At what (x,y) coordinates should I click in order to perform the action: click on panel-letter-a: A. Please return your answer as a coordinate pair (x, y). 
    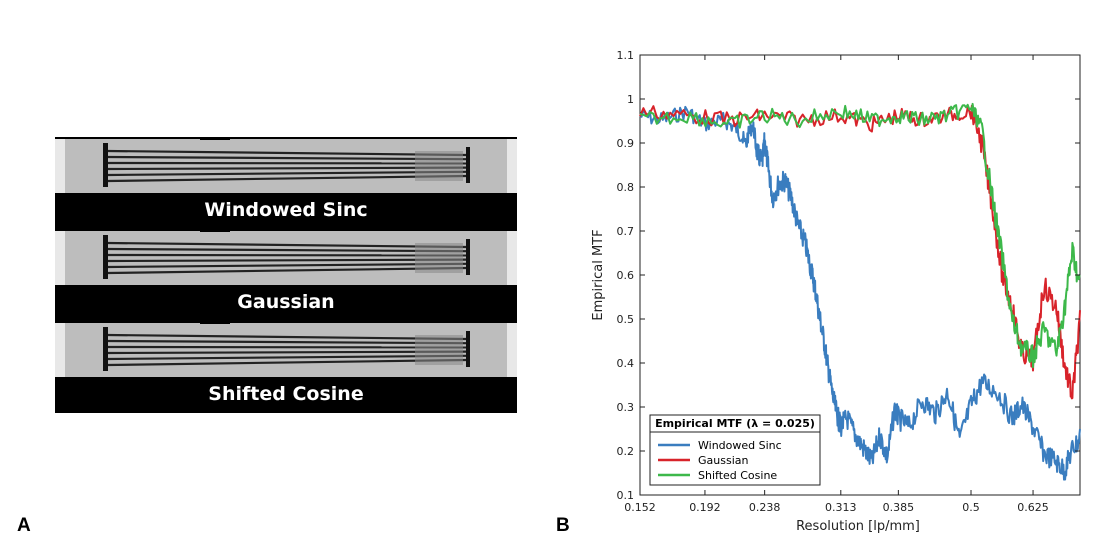
    Looking at the image, I should click on (24, 525).